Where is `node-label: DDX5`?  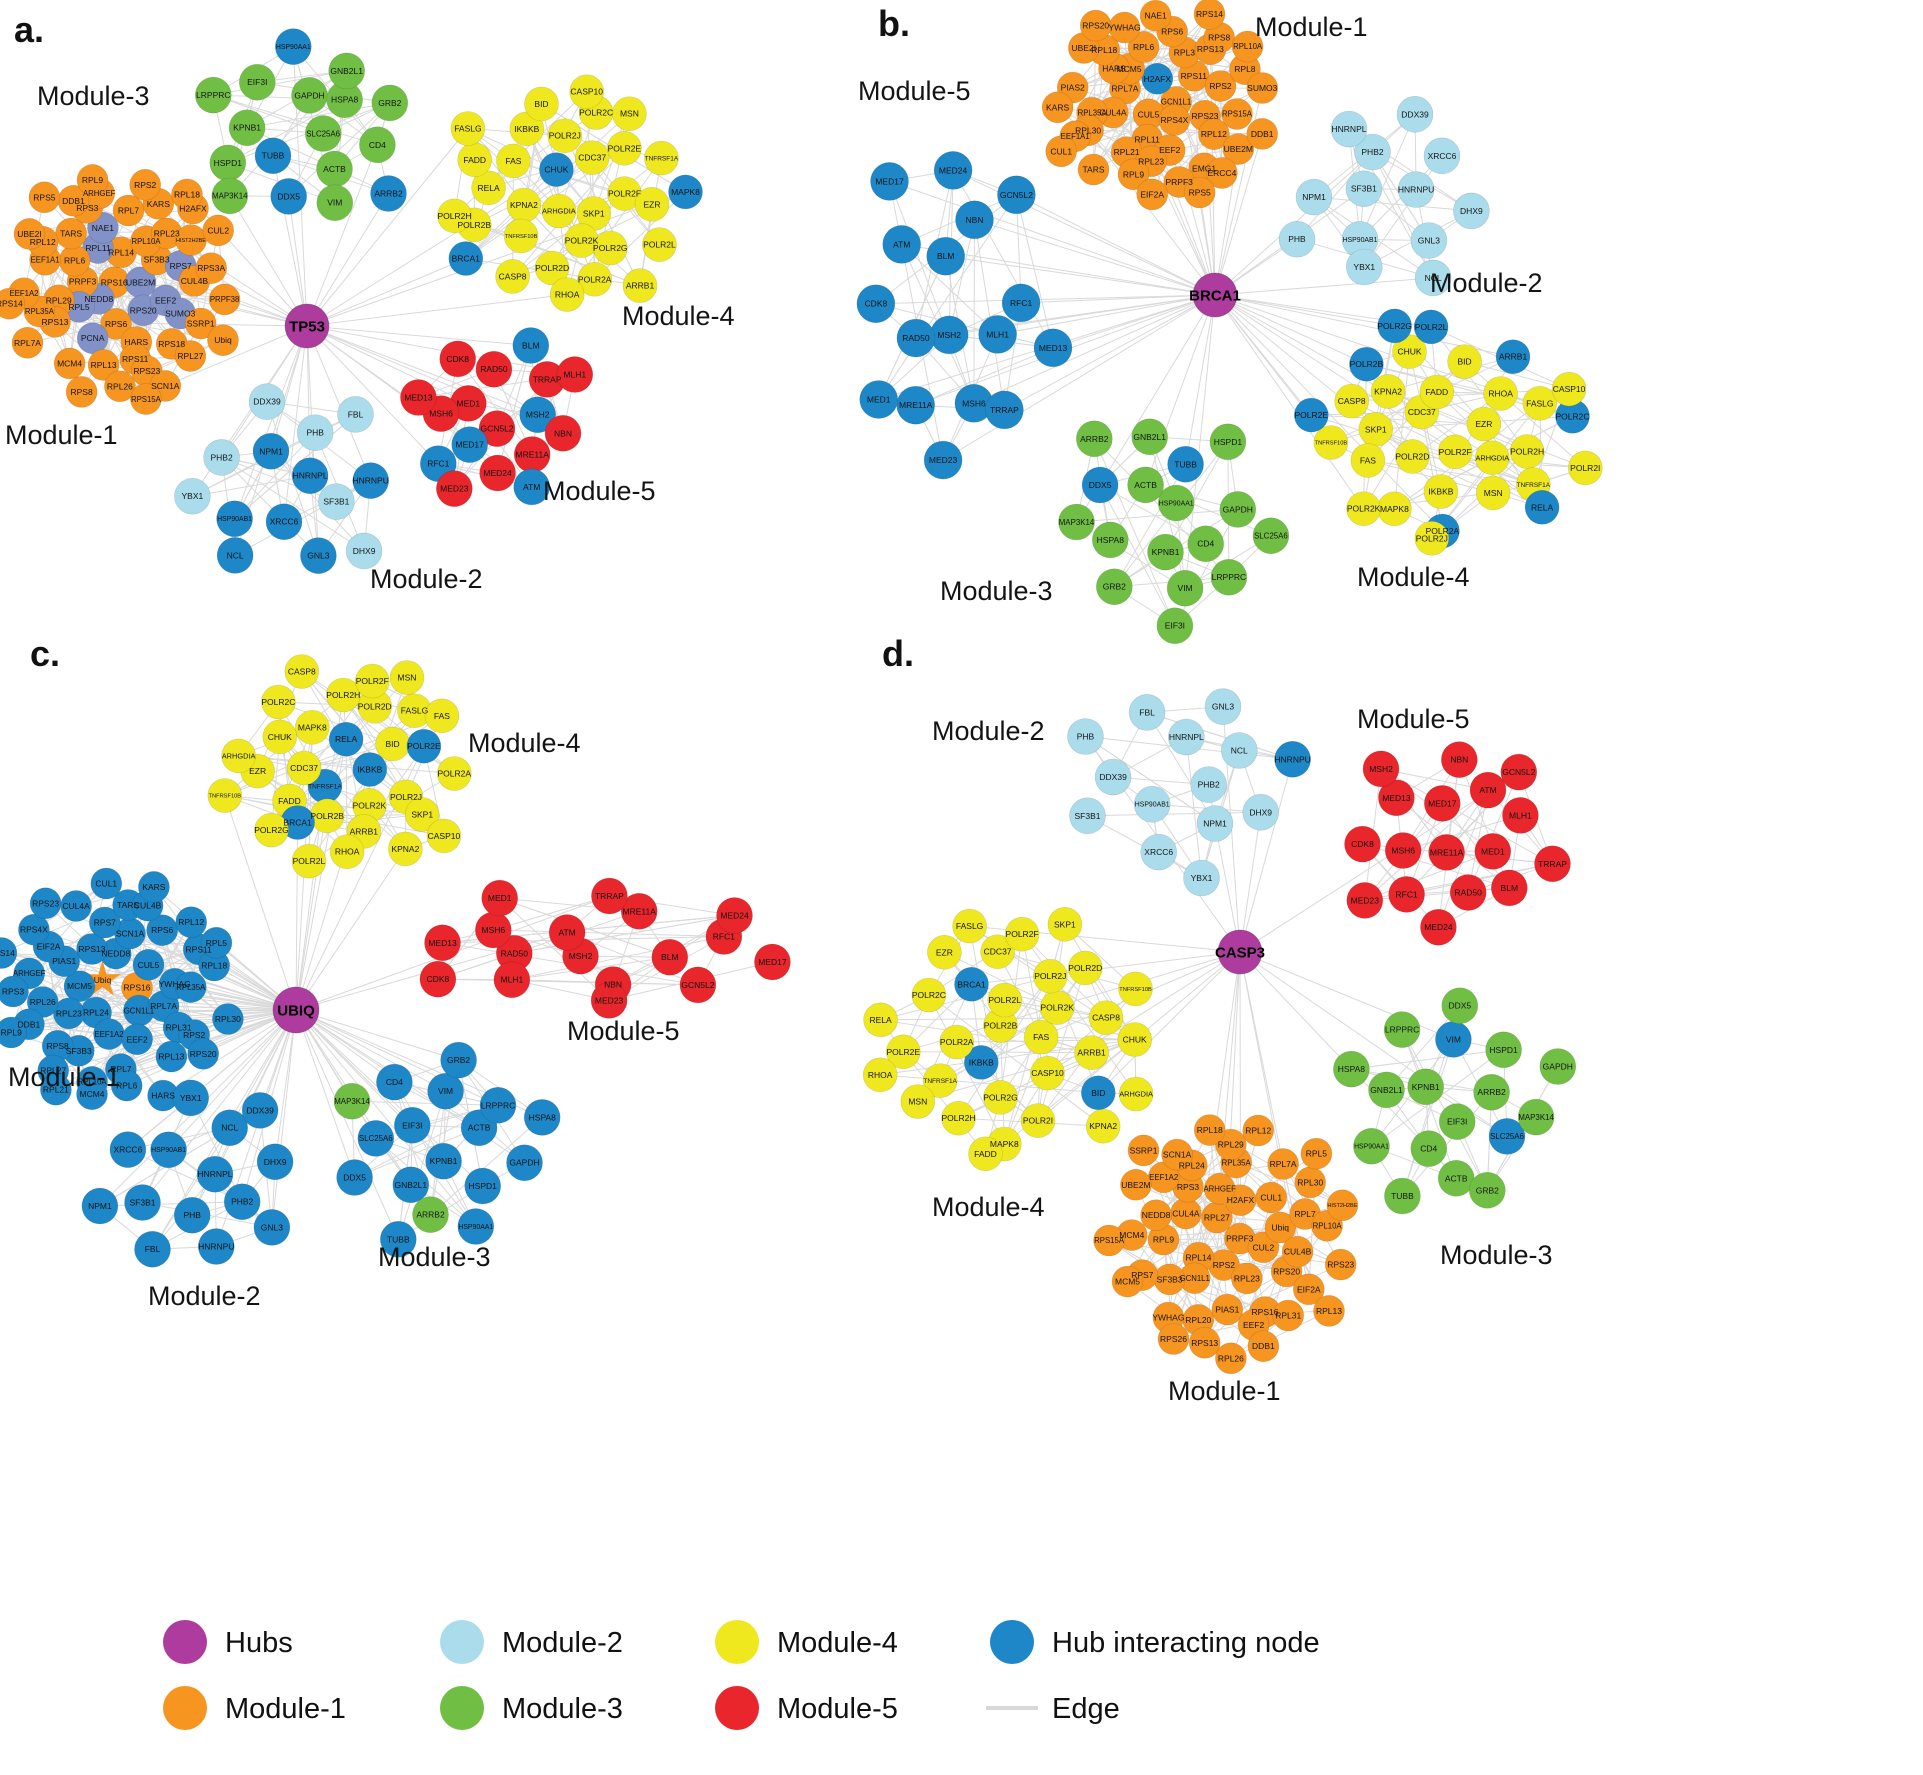 node-label: DDX5 is located at coordinates (1459, 1006).